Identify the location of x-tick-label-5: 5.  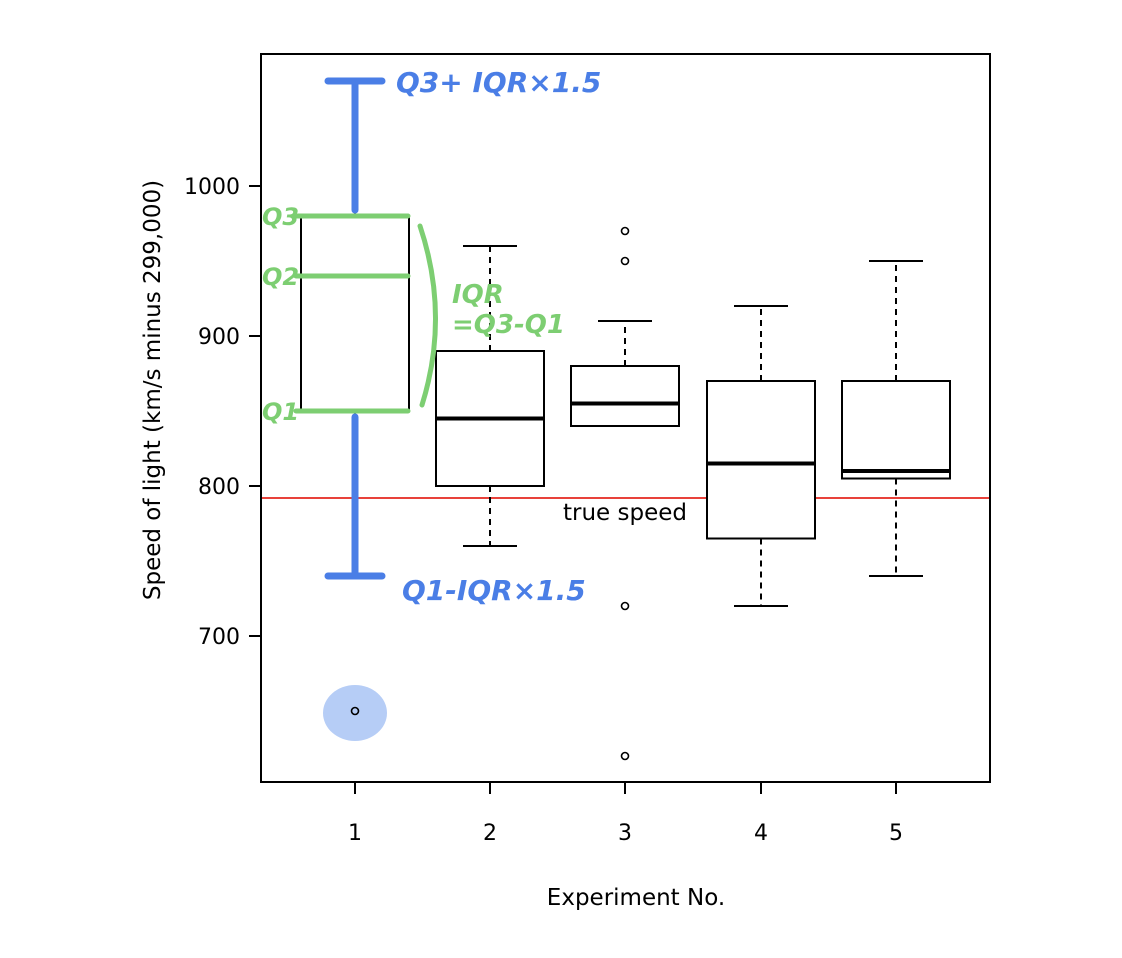
(896, 833).